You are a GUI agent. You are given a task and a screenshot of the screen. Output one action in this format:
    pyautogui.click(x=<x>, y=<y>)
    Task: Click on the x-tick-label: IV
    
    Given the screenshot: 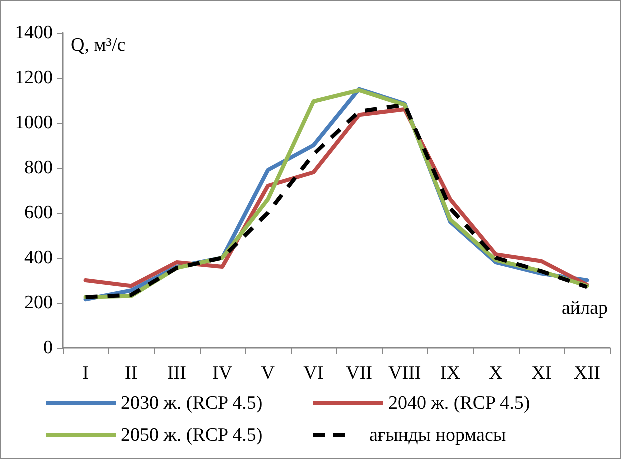 What is the action you would take?
    pyautogui.click(x=222, y=373)
    